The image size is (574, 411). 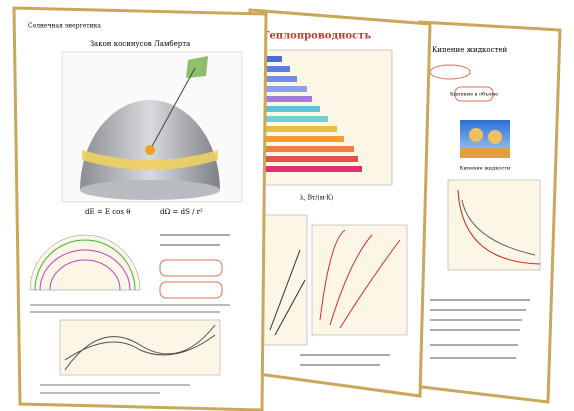 I want to click on formula: dΩ = dS / r², so click(x=181, y=212).